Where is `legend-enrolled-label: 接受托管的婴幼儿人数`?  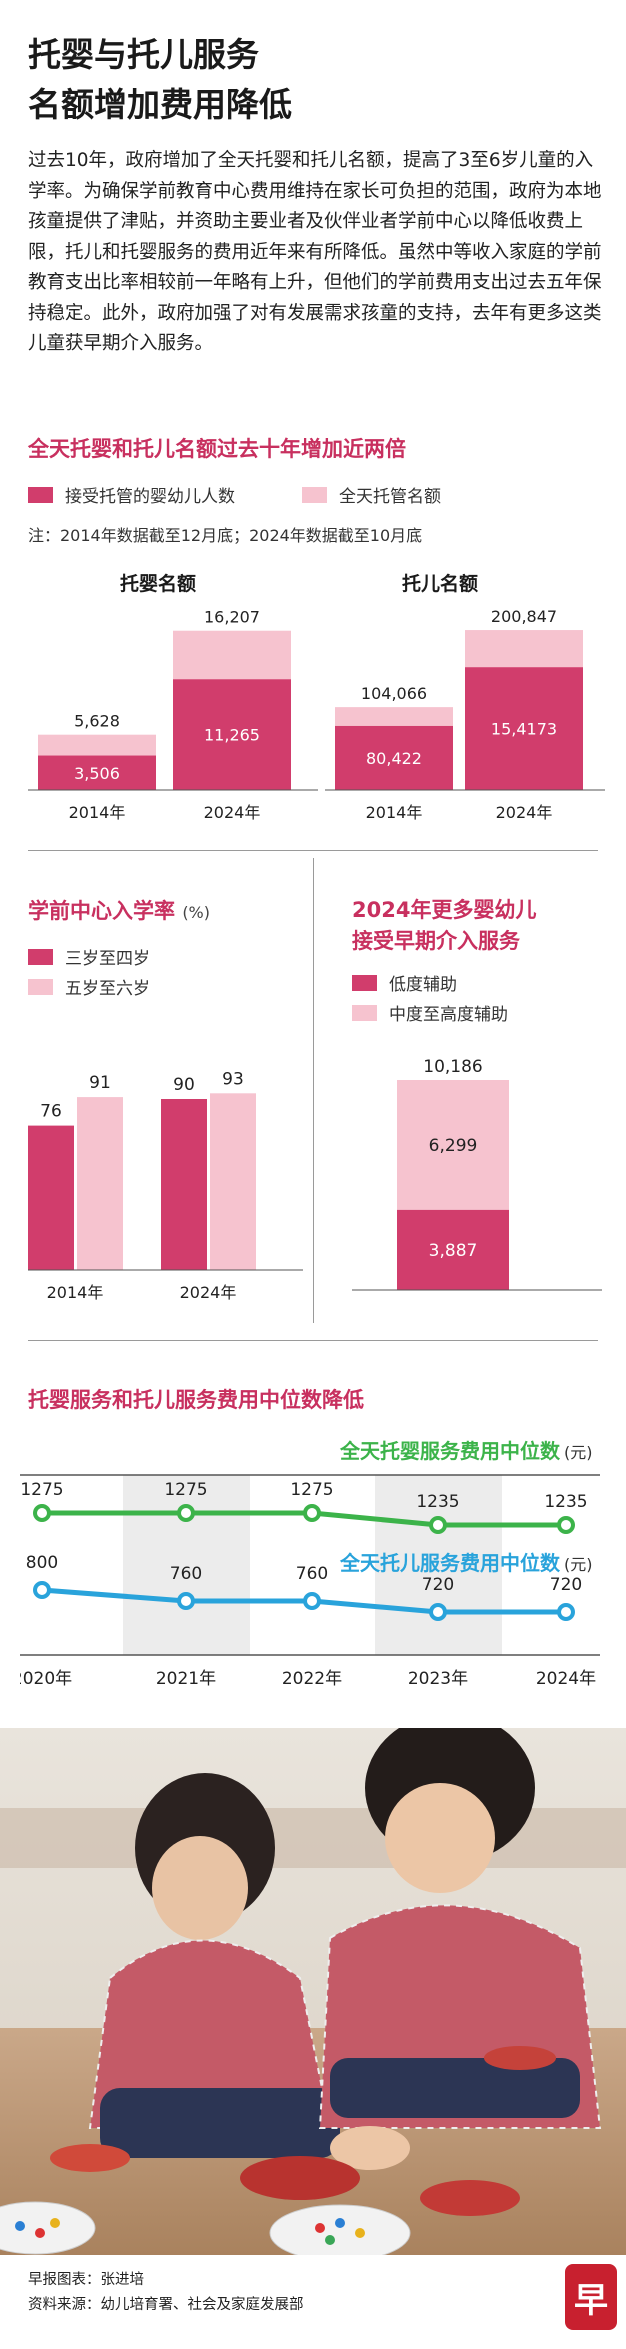 legend-enrolled-label: 接受托管的婴幼儿人数 is located at coordinates (150, 497).